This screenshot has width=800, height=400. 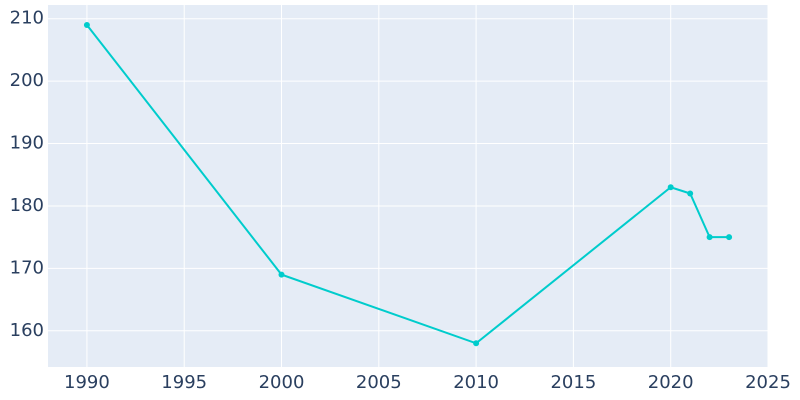 What do you see at coordinates (573, 382) in the screenshot?
I see `x-tick-label: 2015` at bounding box center [573, 382].